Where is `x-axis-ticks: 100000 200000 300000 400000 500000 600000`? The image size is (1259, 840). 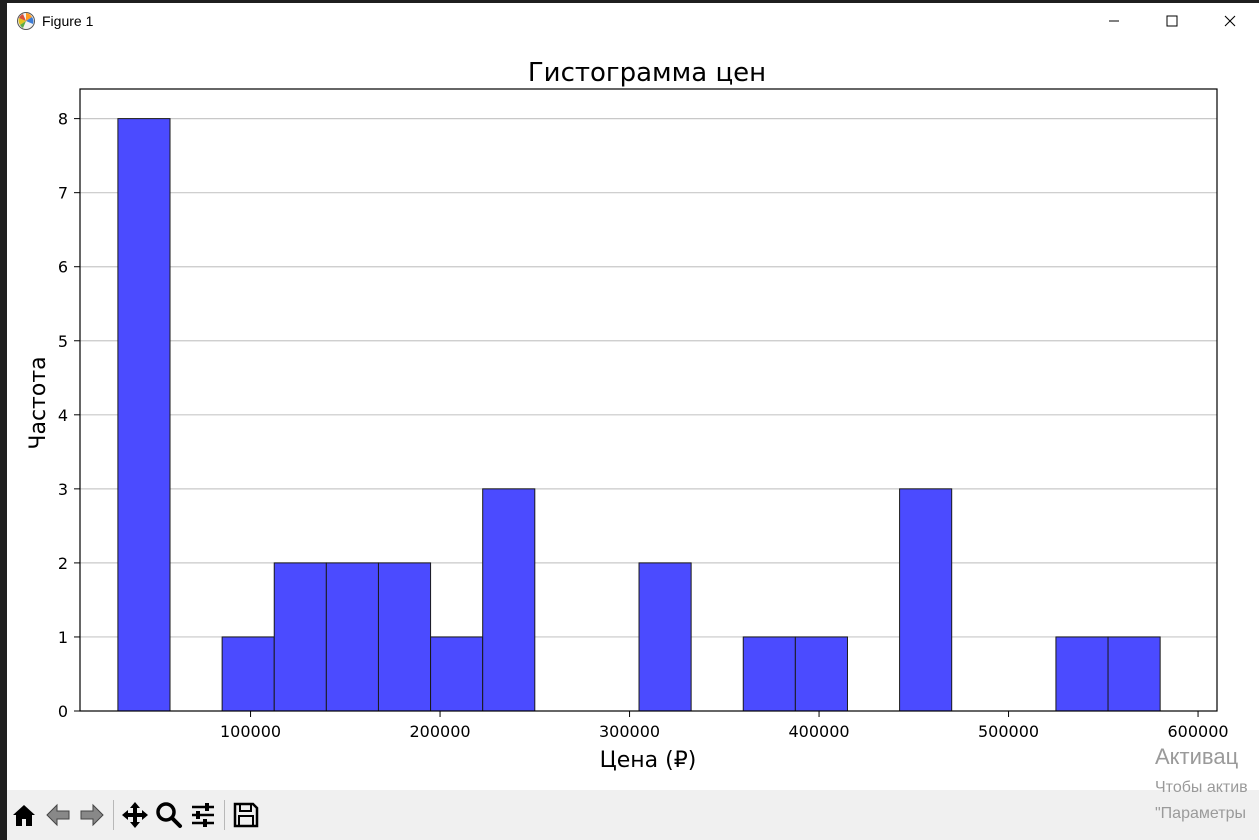 x-axis-ticks: 100000 200000 300000 400000 500000 600000 is located at coordinates (724, 726).